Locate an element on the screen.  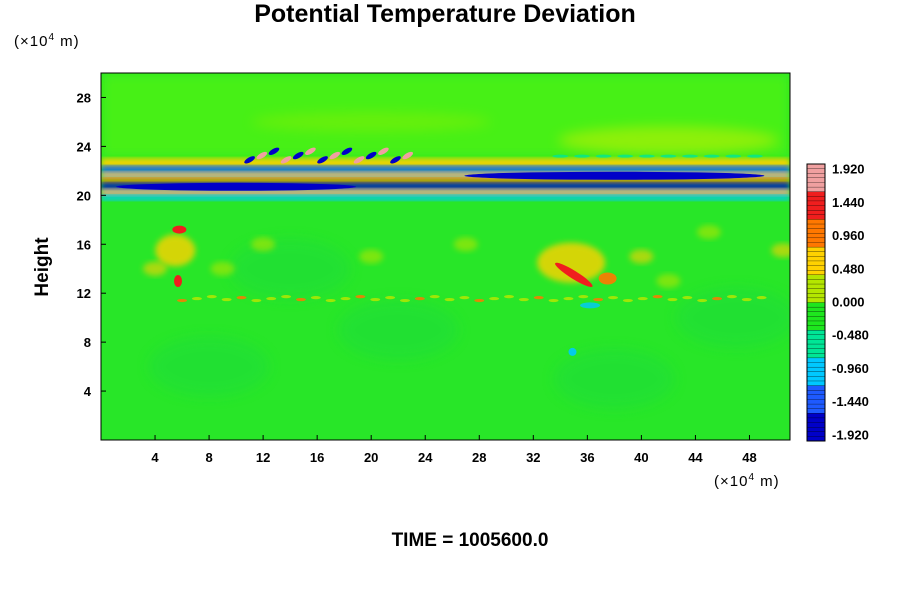
y-unit-exponent: 4 is located at coordinates (52, 37).